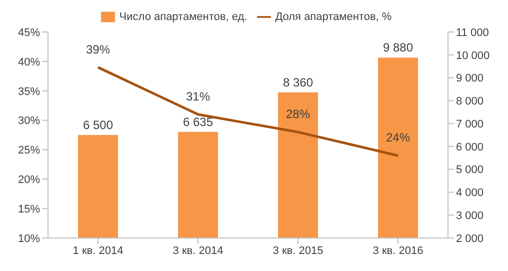 The width and height of the screenshot is (508, 271). I want to click on y-tick-label: 20%, so click(29, 180).